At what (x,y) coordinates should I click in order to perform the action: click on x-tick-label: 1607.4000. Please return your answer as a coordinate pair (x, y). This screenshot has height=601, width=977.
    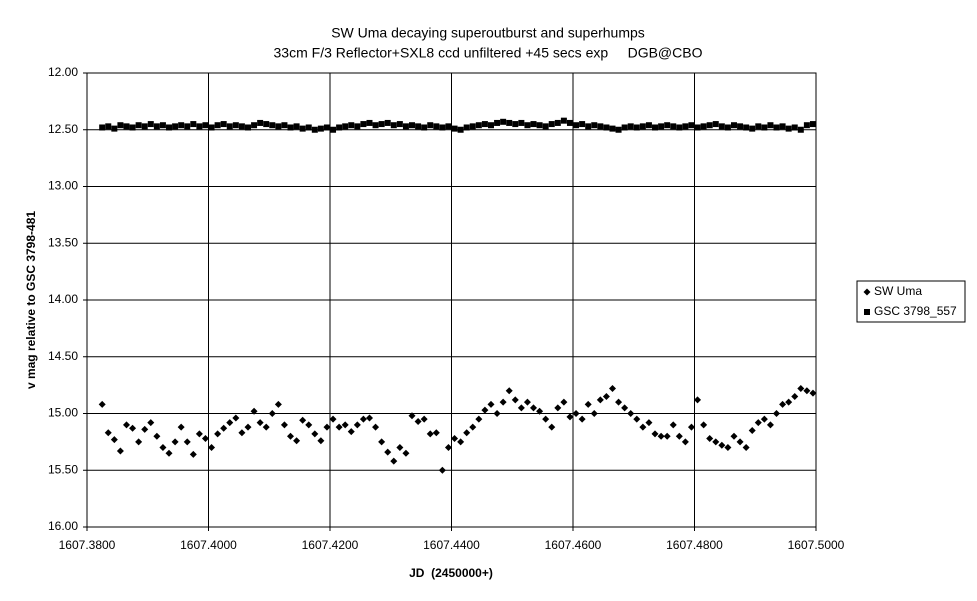
    Looking at the image, I should click on (208, 545).